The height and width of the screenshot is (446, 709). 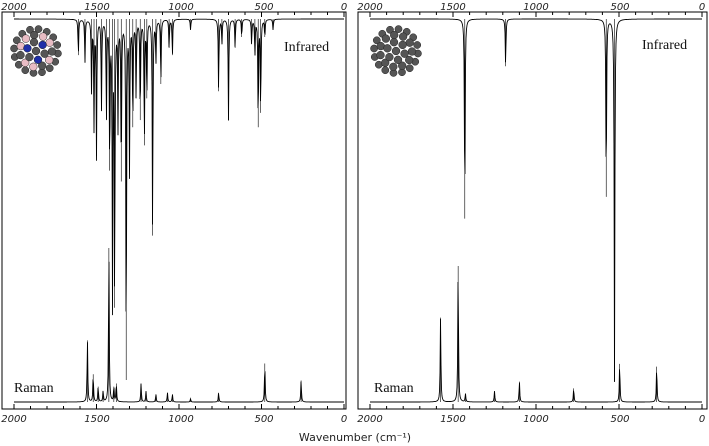 I want to click on panel-left-bottom-ticks: 2000 1500 1000 500 0, so click(x=174, y=419).